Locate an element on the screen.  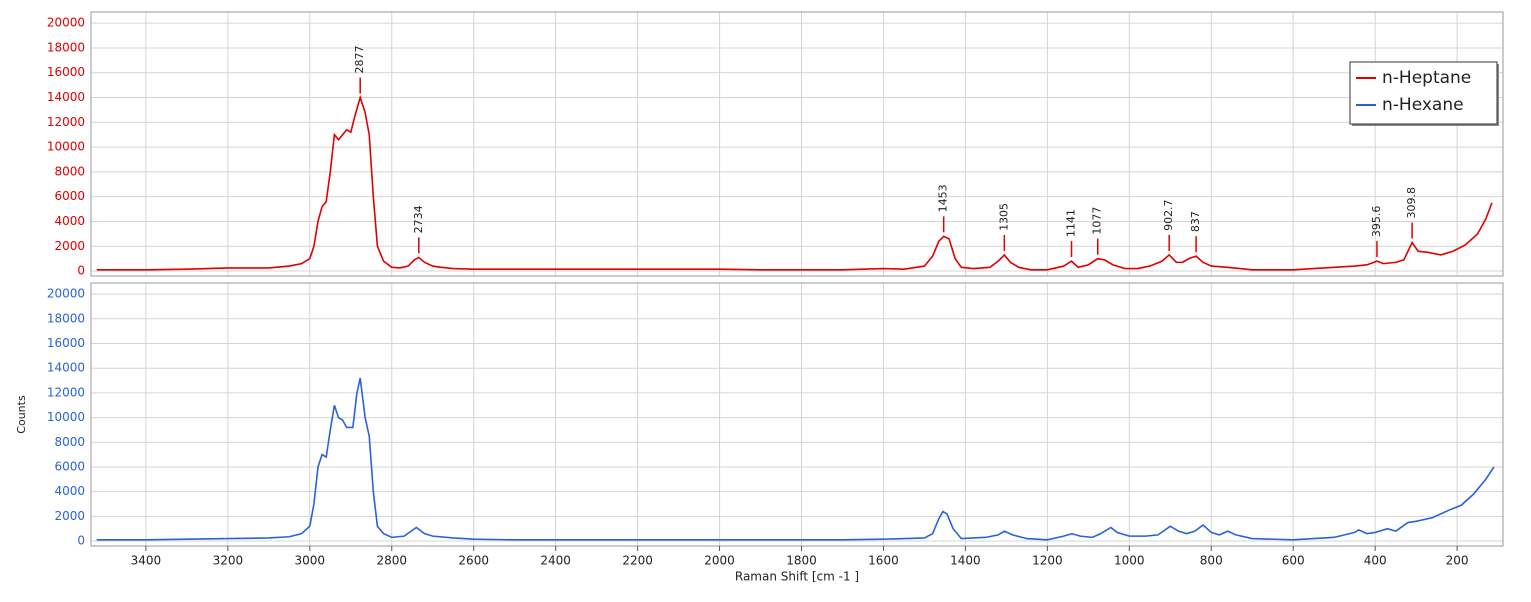
legend-box is located at coordinates (1423, 93).